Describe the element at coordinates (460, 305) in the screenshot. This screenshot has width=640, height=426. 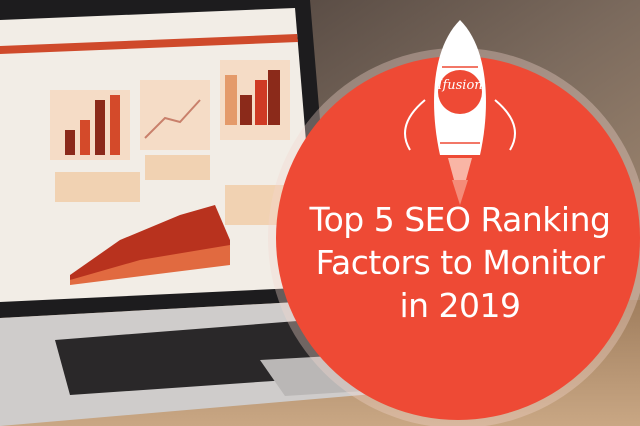
I see `headline-line-3: in 2019` at that location.